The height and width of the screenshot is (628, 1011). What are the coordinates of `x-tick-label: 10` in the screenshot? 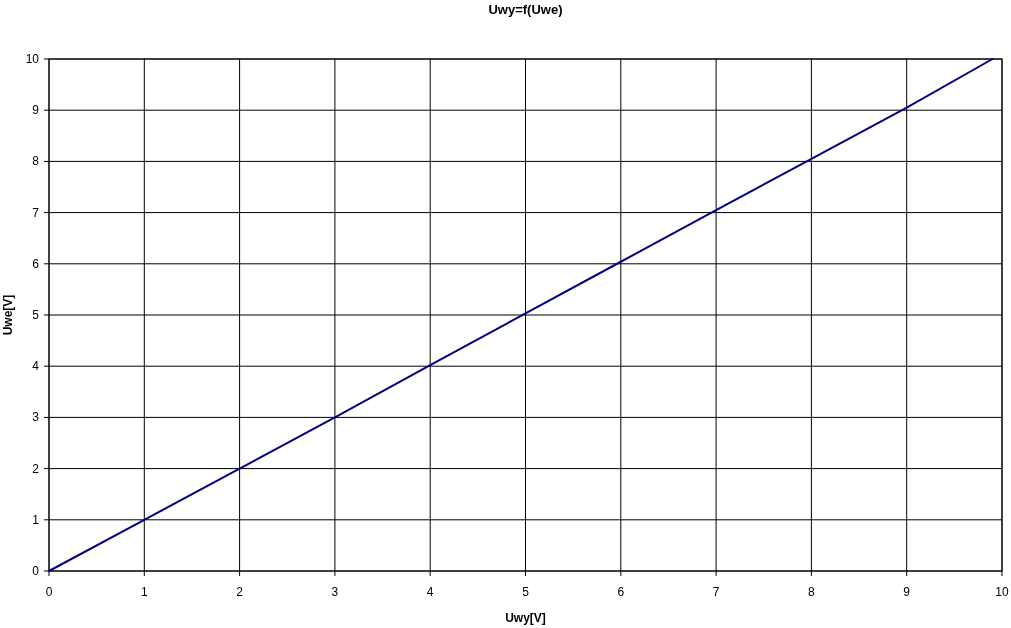 It's located at (1002, 592).